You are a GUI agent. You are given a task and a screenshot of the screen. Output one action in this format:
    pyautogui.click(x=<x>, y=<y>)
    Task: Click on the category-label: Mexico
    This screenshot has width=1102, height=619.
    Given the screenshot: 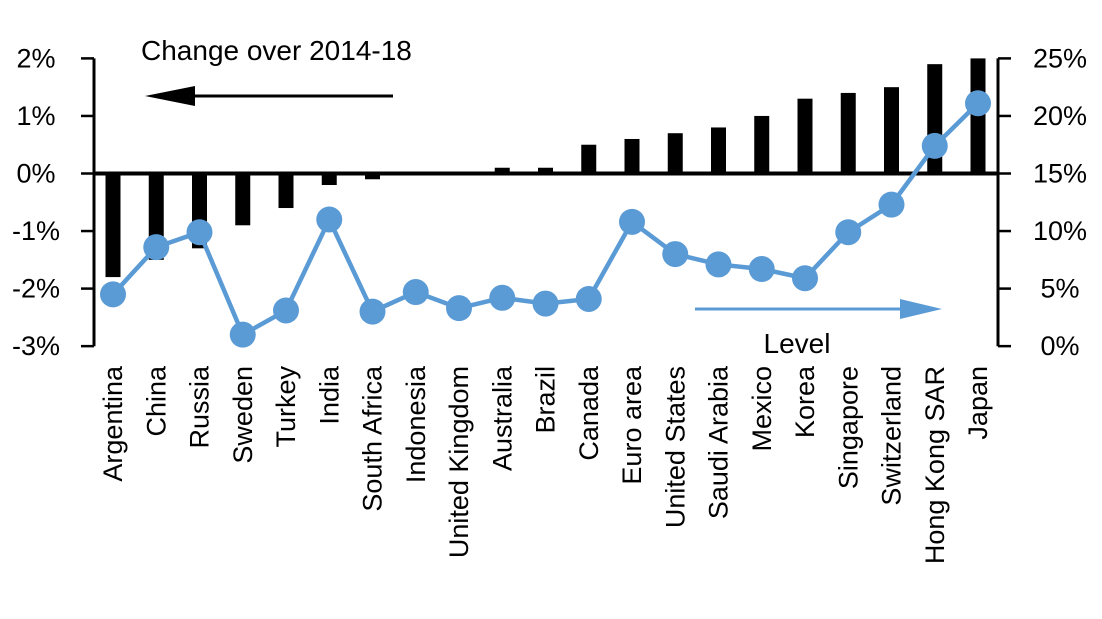 What is the action you would take?
    pyautogui.click(x=762, y=409)
    